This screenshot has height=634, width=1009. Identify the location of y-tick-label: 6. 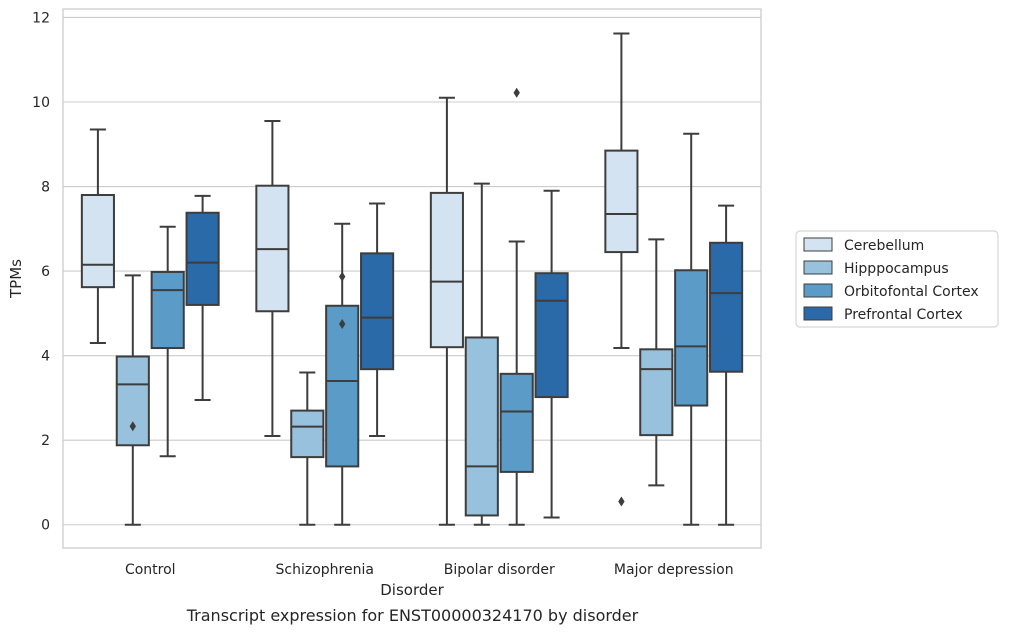
(45, 272).